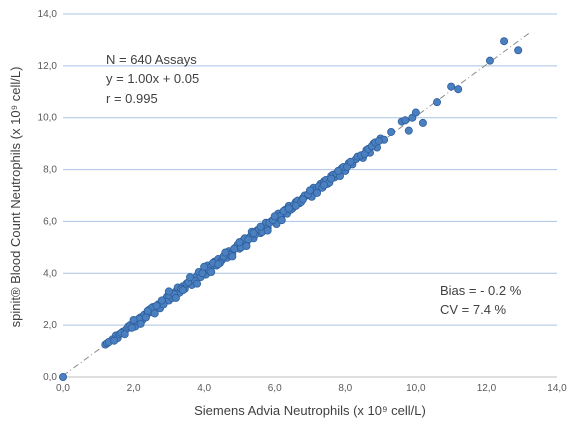 This screenshot has height=424, width=570. I want to click on x-tick-label: 6,0, so click(275, 388).